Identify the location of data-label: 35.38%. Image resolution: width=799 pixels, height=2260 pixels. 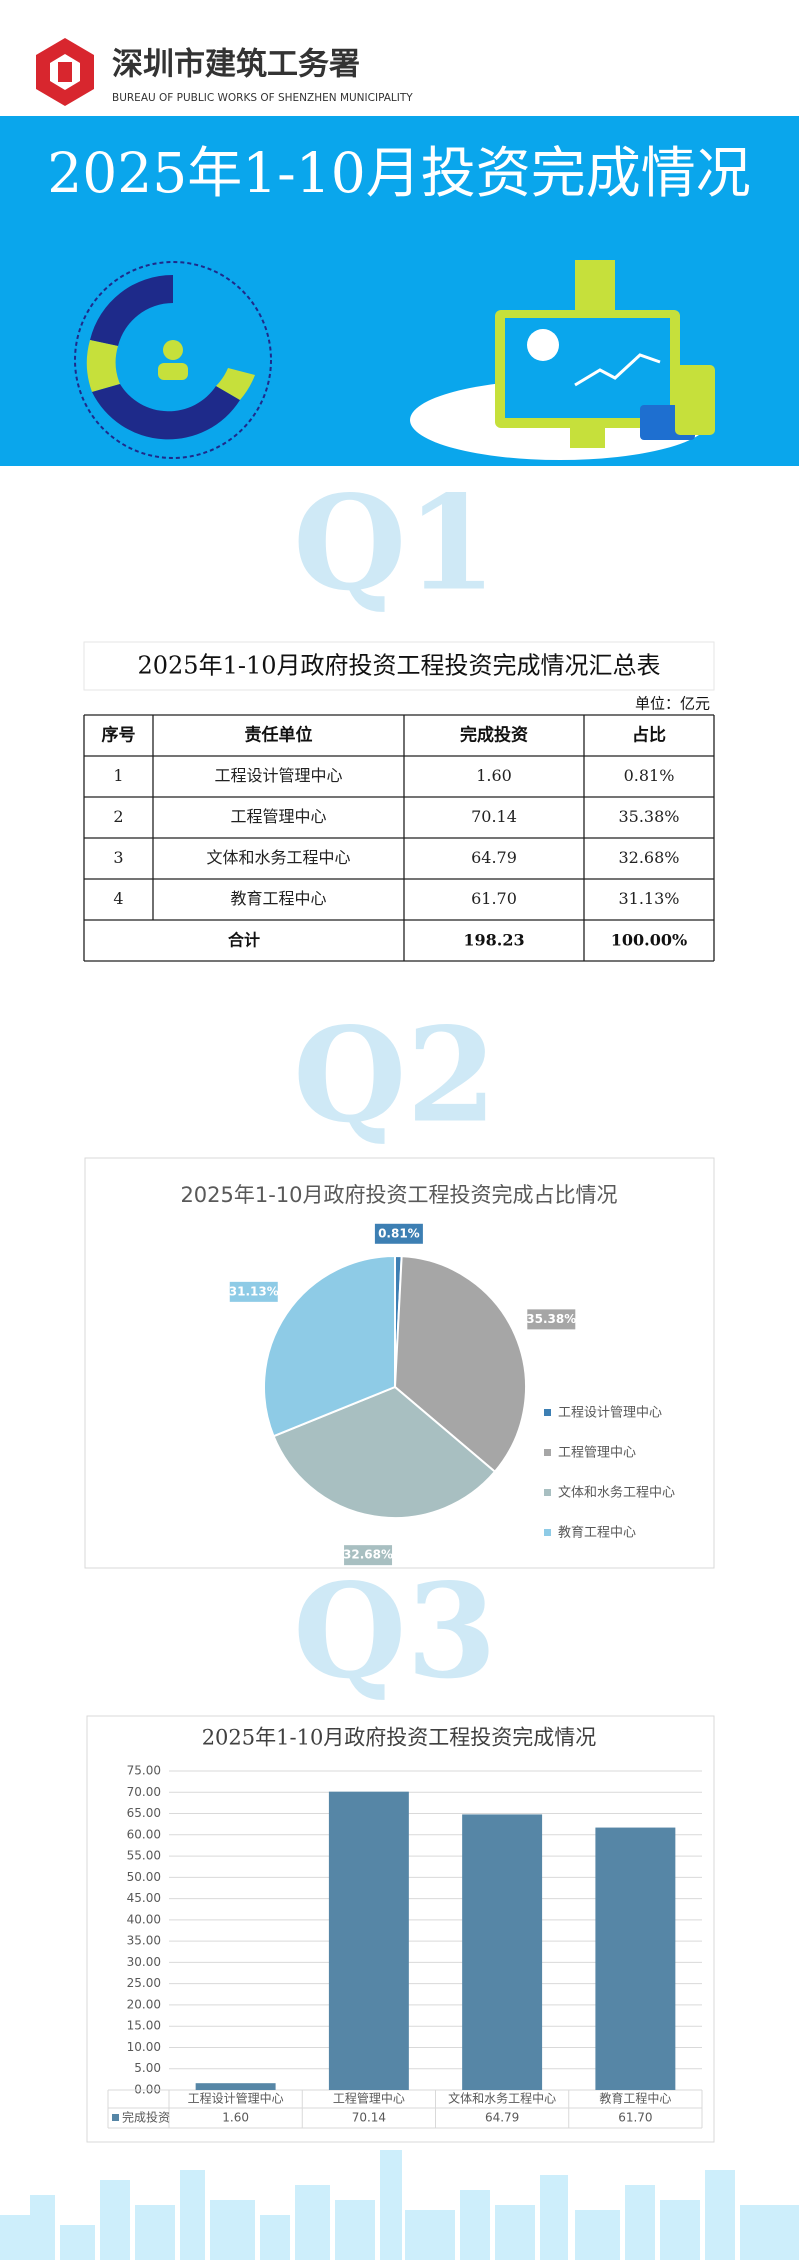
(551, 1319).